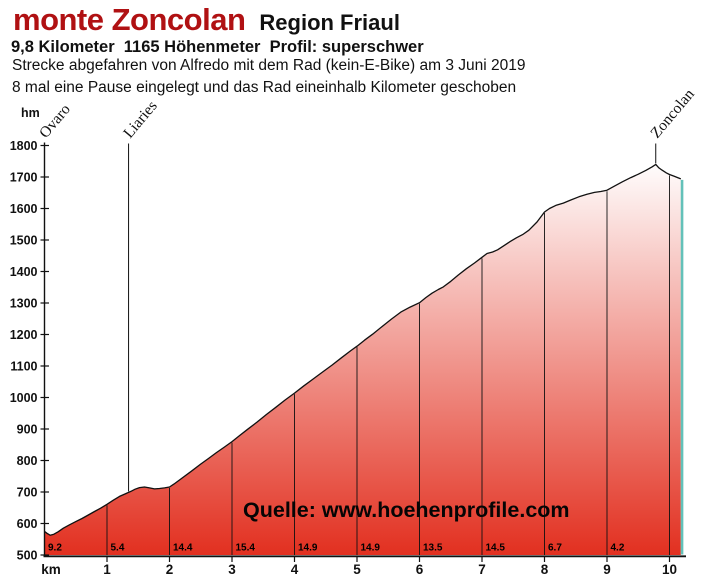  I want to click on gradient-label: 5.4, so click(118, 548).